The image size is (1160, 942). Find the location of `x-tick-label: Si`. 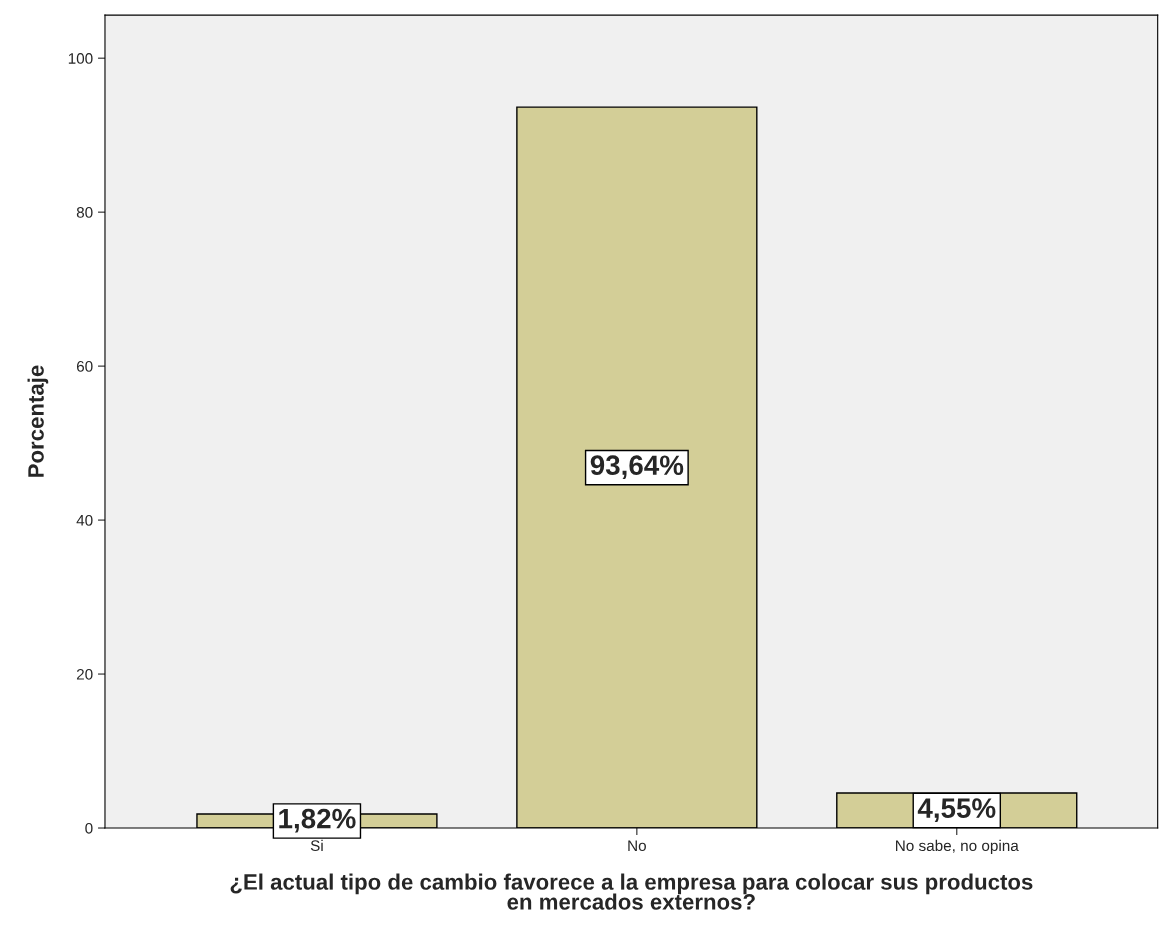

x-tick-label: Si is located at coordinates (316, 845).